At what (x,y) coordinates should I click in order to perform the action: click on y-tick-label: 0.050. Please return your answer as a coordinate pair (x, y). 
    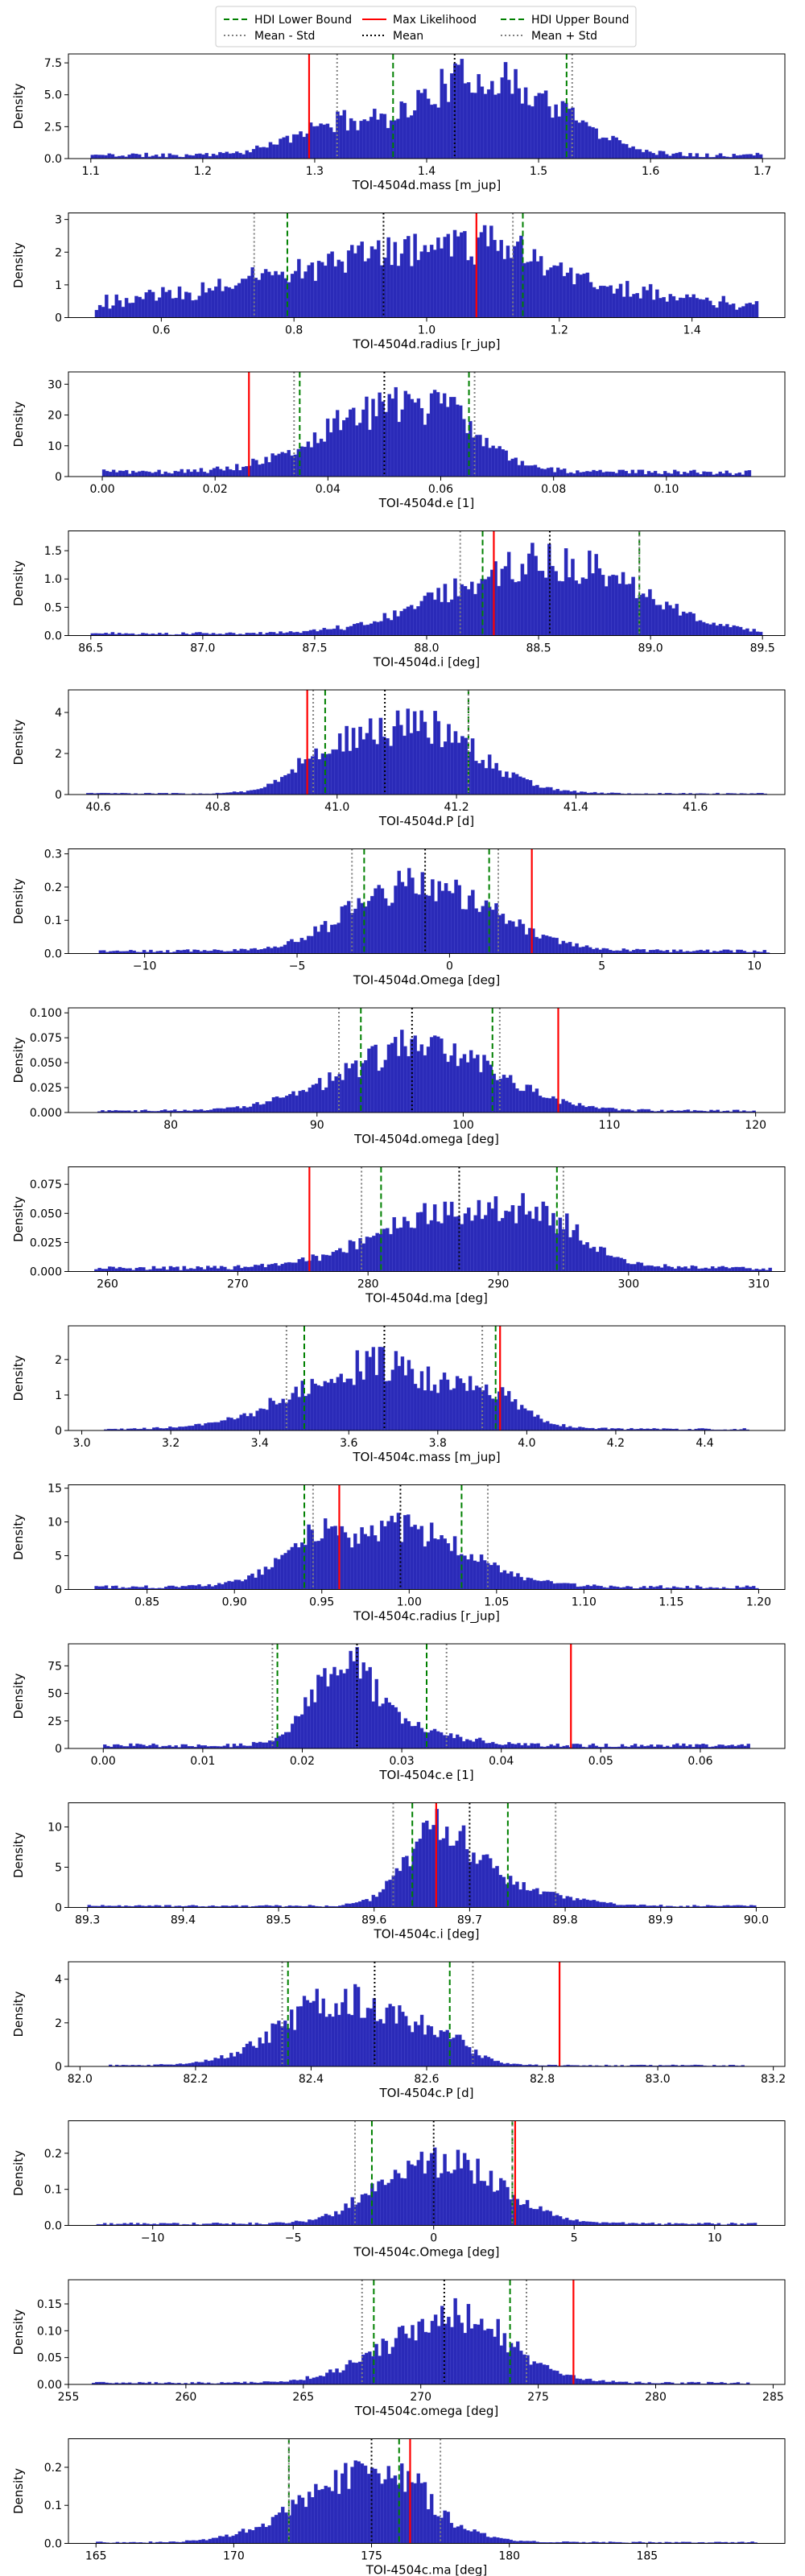
    Looking at the image, I should click on (46, 1214).